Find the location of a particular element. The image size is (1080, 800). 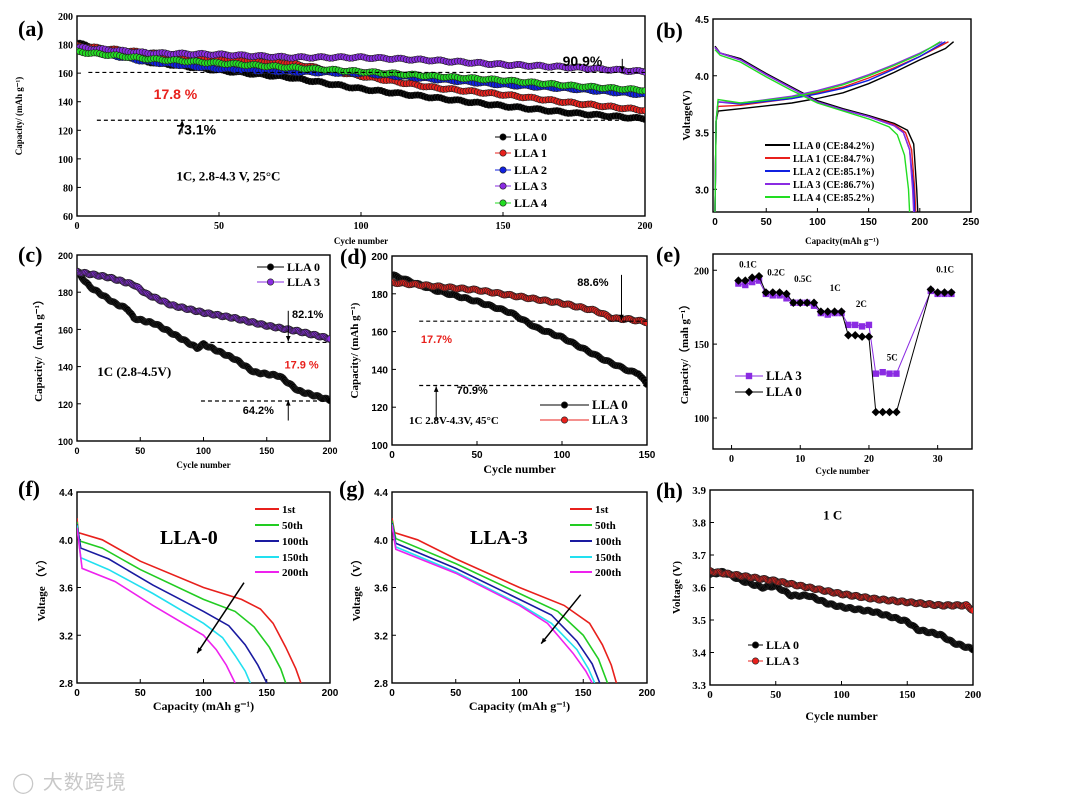

x-tick-label: 100 is located at coordinates (817, 222).